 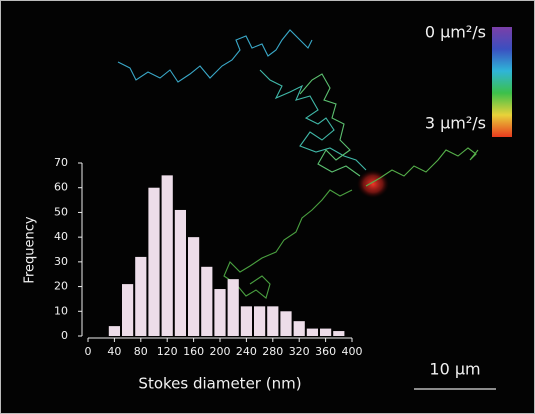 I want to click on colorbar-label: 0 μm²/s, so click(x=455, y=32).